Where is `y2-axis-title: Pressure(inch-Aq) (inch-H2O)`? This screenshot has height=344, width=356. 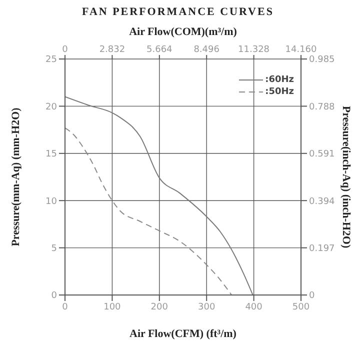 y2-axis-title: Pressure(inch-Aq) (inch-H2O) is located at coordinates (346, 177).